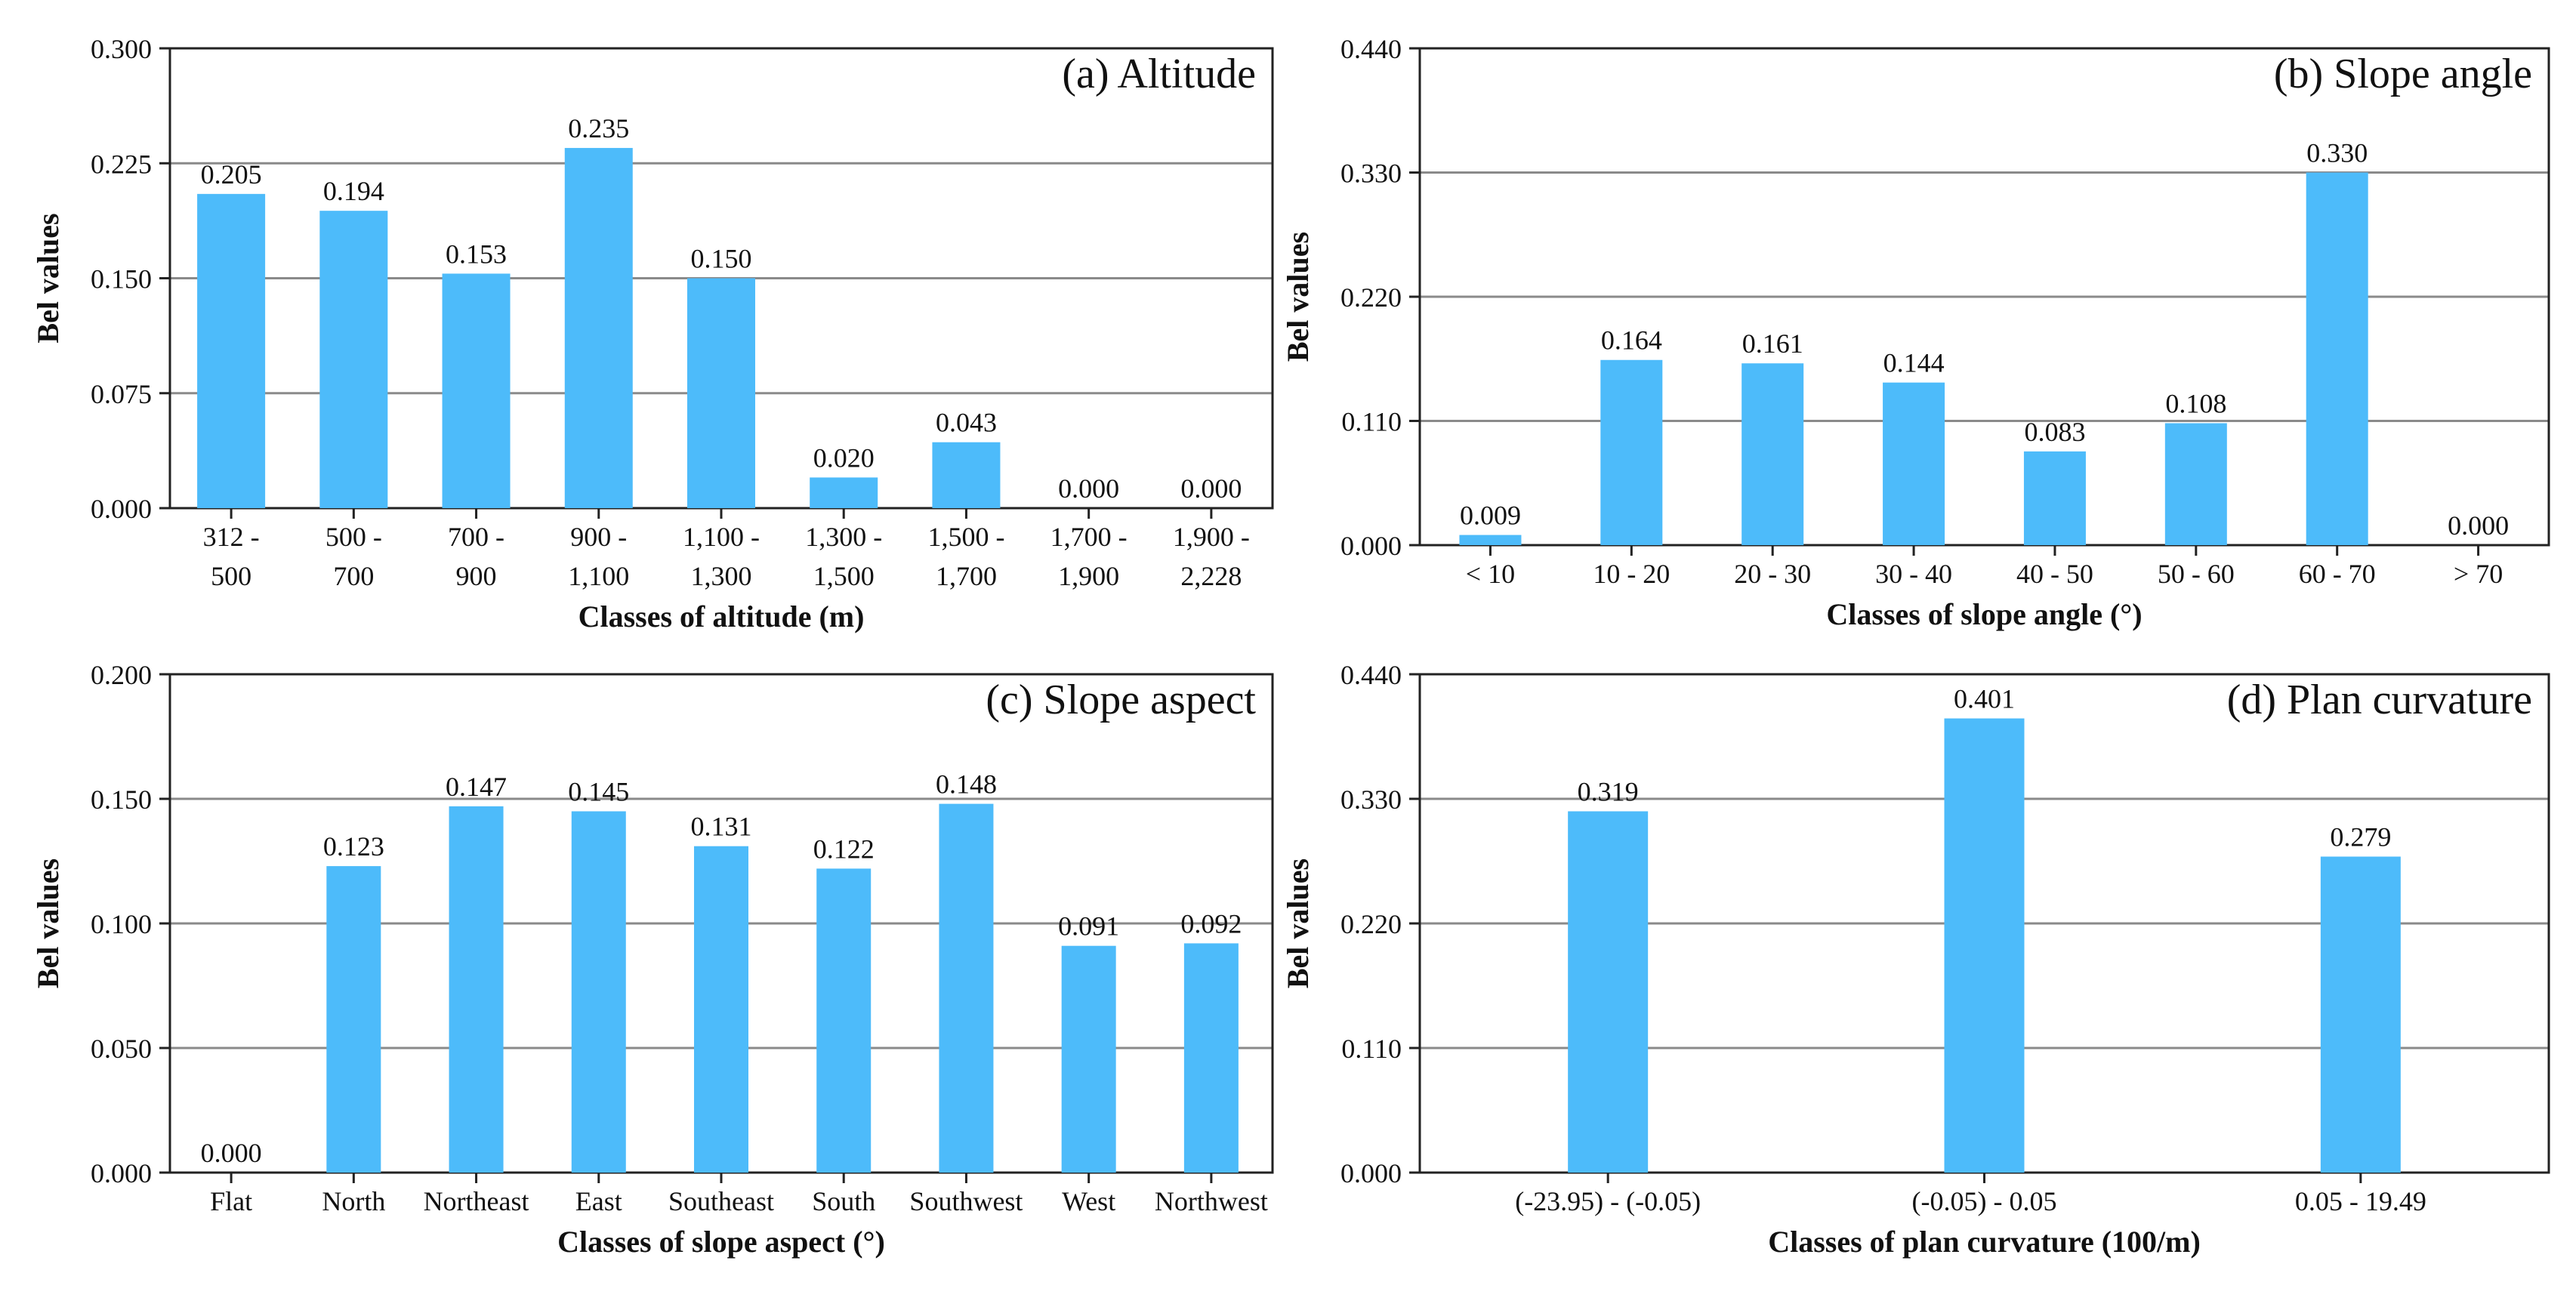  Describe the element at coordinates (1371, 800) in the screenshot. I see `y-tick-label: 0.330` at that location.